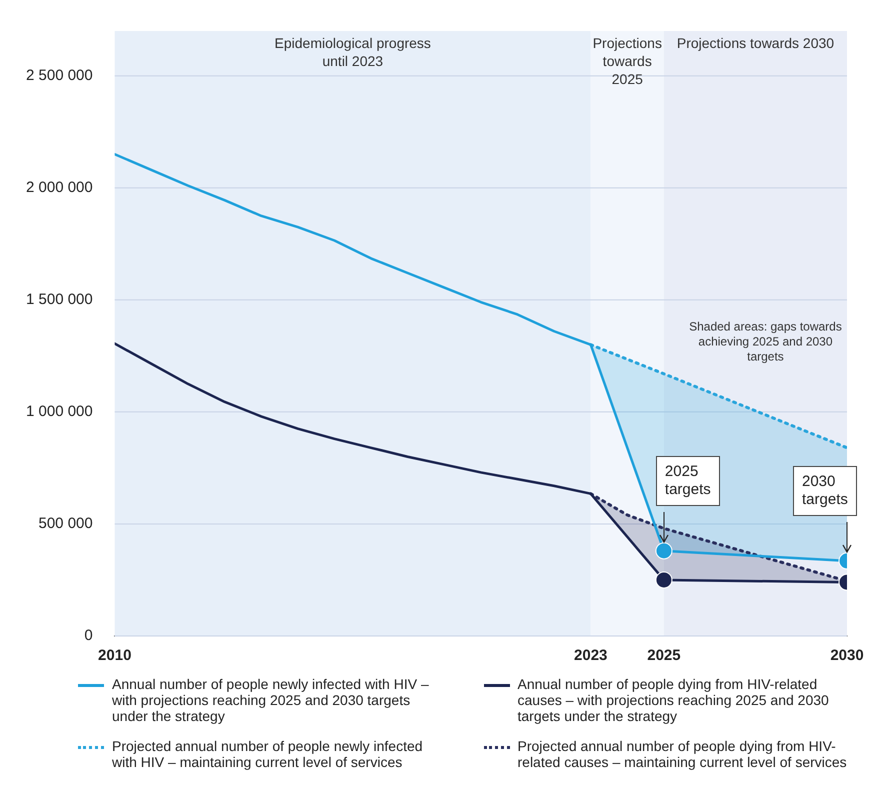 This screenshot has height=806, width=877. Describe the element at coordinates (591, 655) in the screenshot. I see `x-tick-label: 2023` at that location.